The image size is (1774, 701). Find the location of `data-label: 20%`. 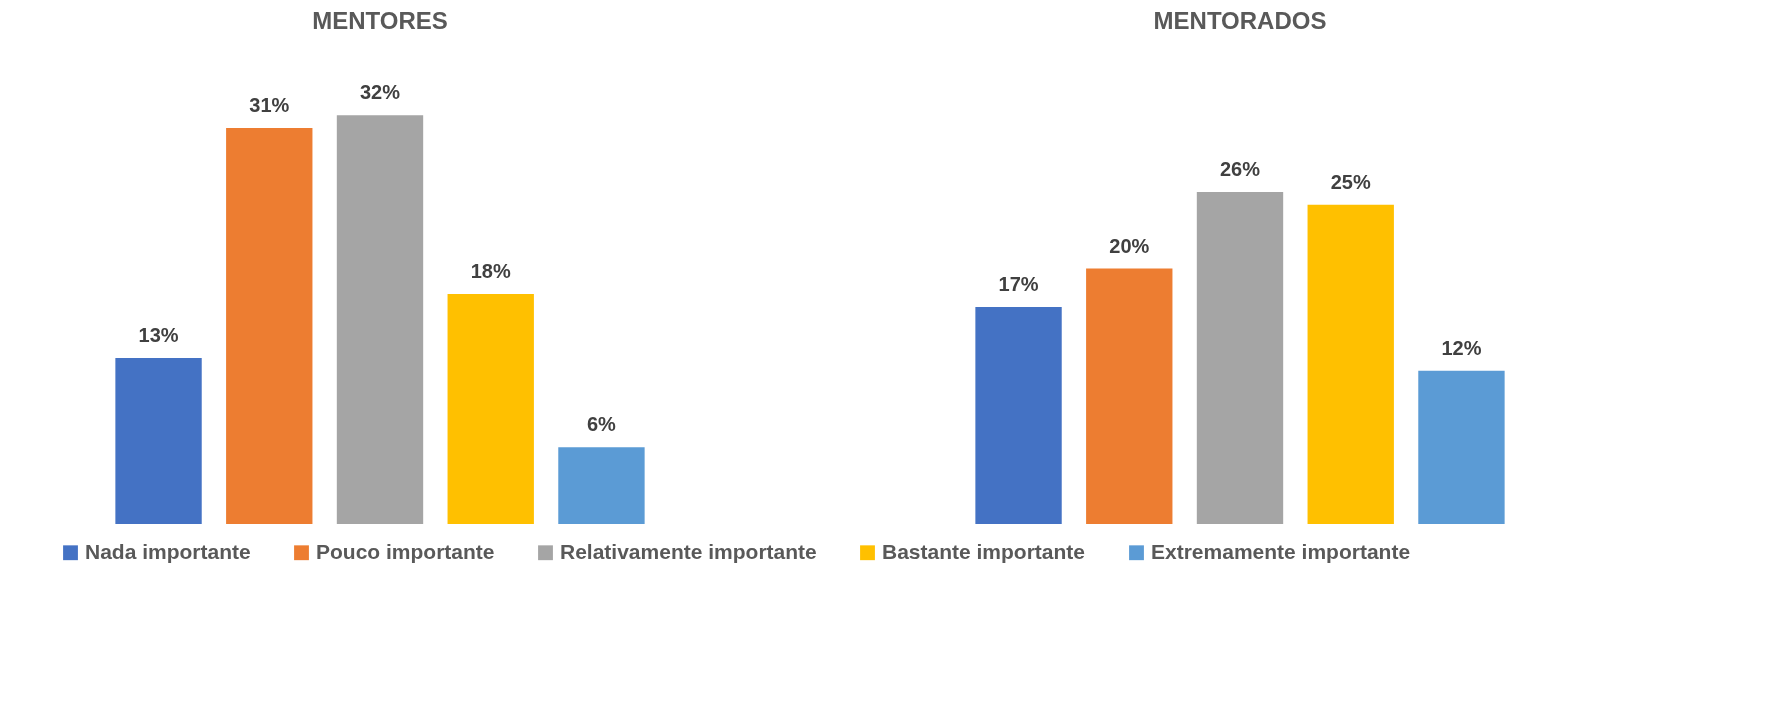

data-label: 20% is located at coordinates (1129, 245).